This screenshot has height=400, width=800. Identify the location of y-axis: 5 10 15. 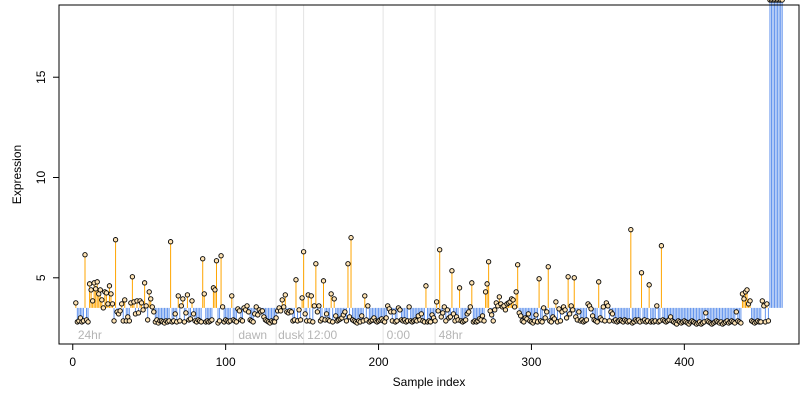
(47, 175).